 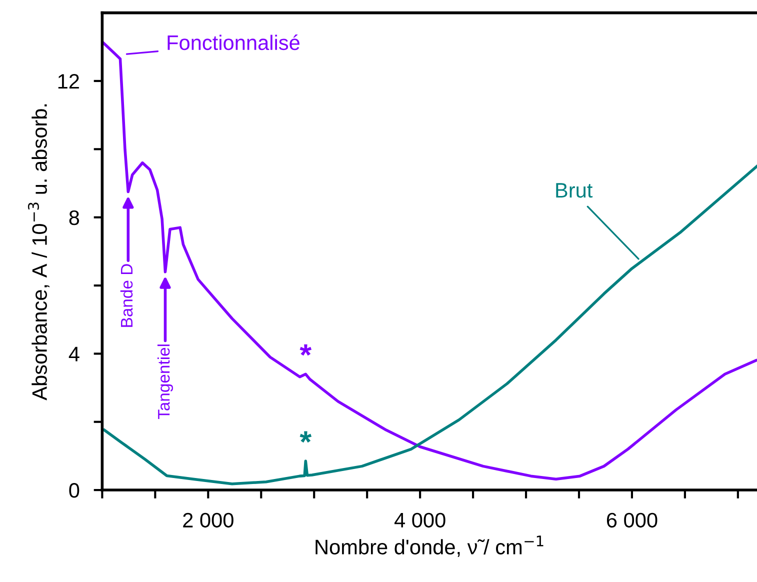 I want to click on y-tick-label: 12, so click(x=68, y=81).